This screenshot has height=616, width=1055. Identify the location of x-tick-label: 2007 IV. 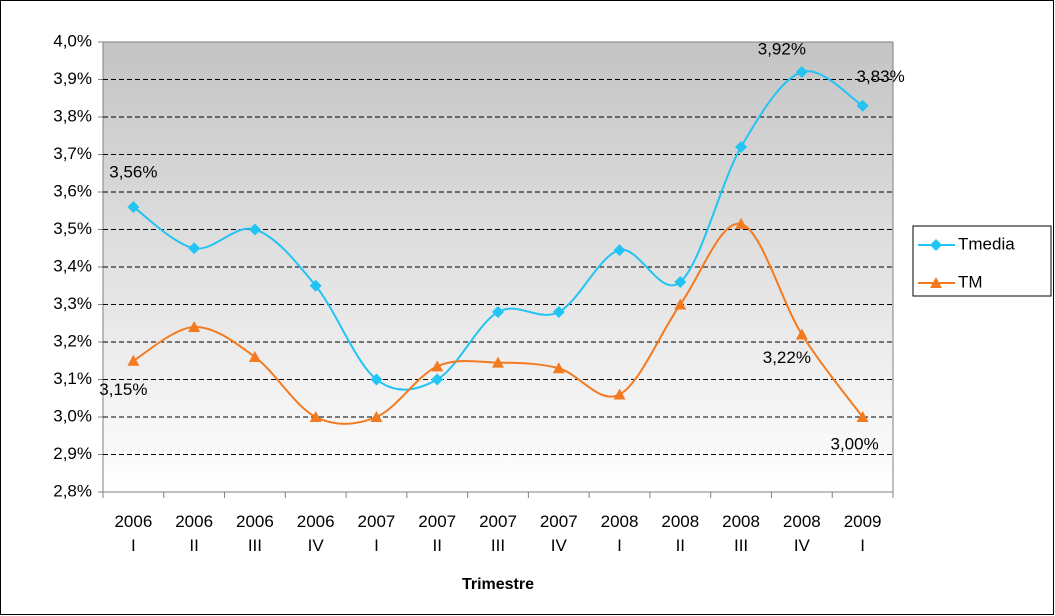
(558, 533).